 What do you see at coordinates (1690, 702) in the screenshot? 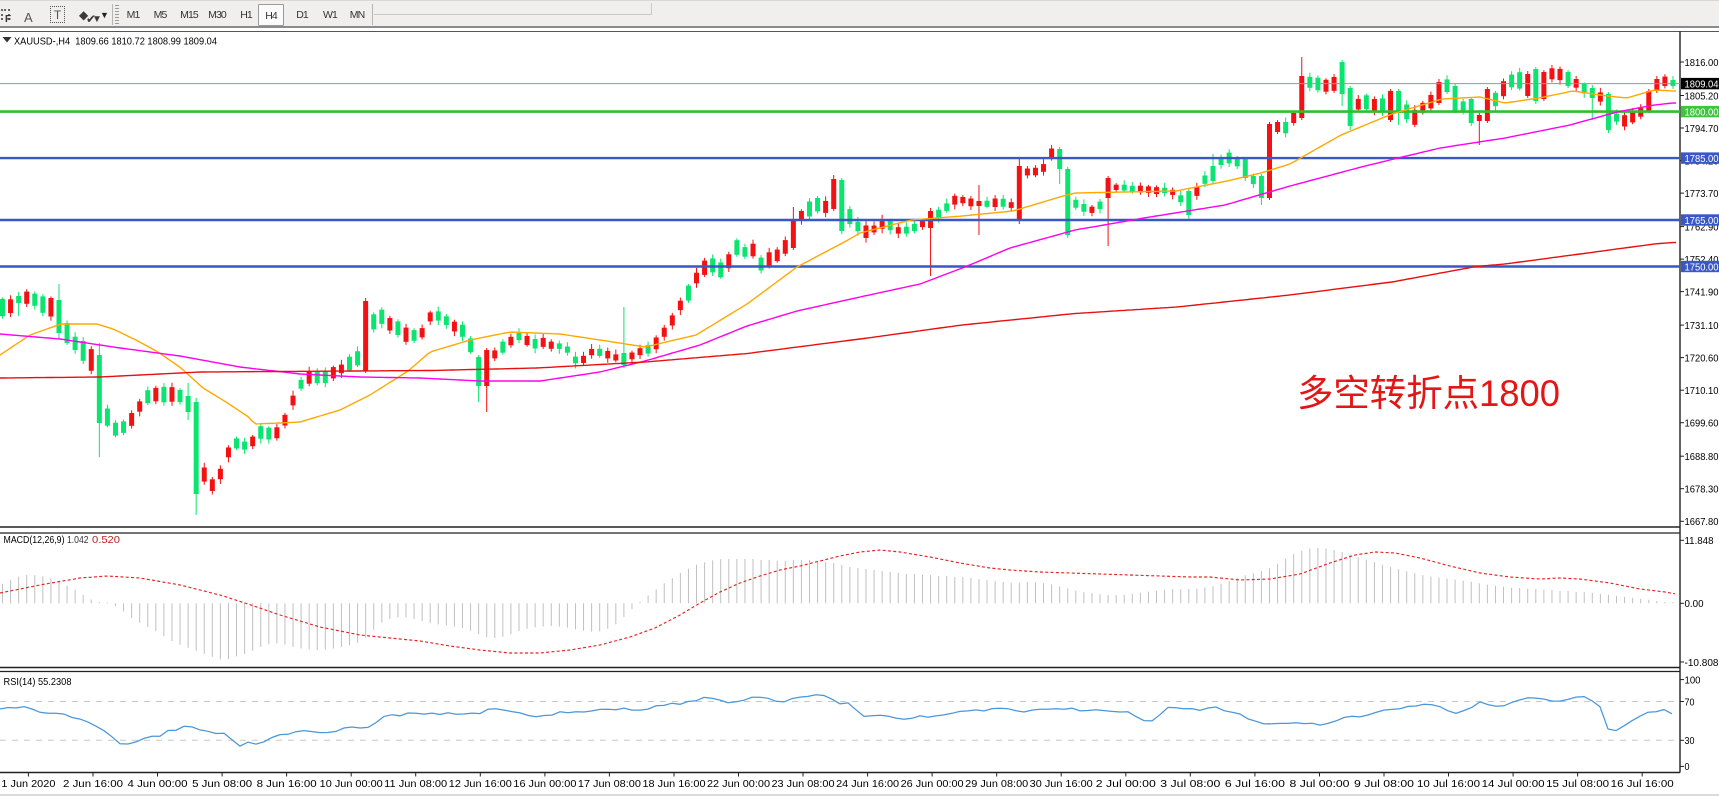
I see `svg-text: 70` at bounding box center [1690, 702].